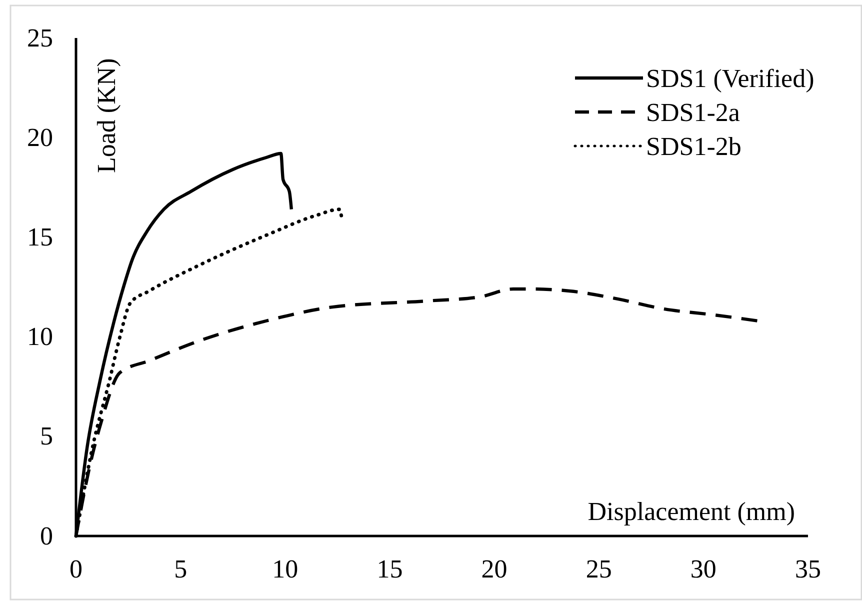  Describe the element at coordinates (40, 237) in the screenshot. I see `y-tick-label: 15` at that location.